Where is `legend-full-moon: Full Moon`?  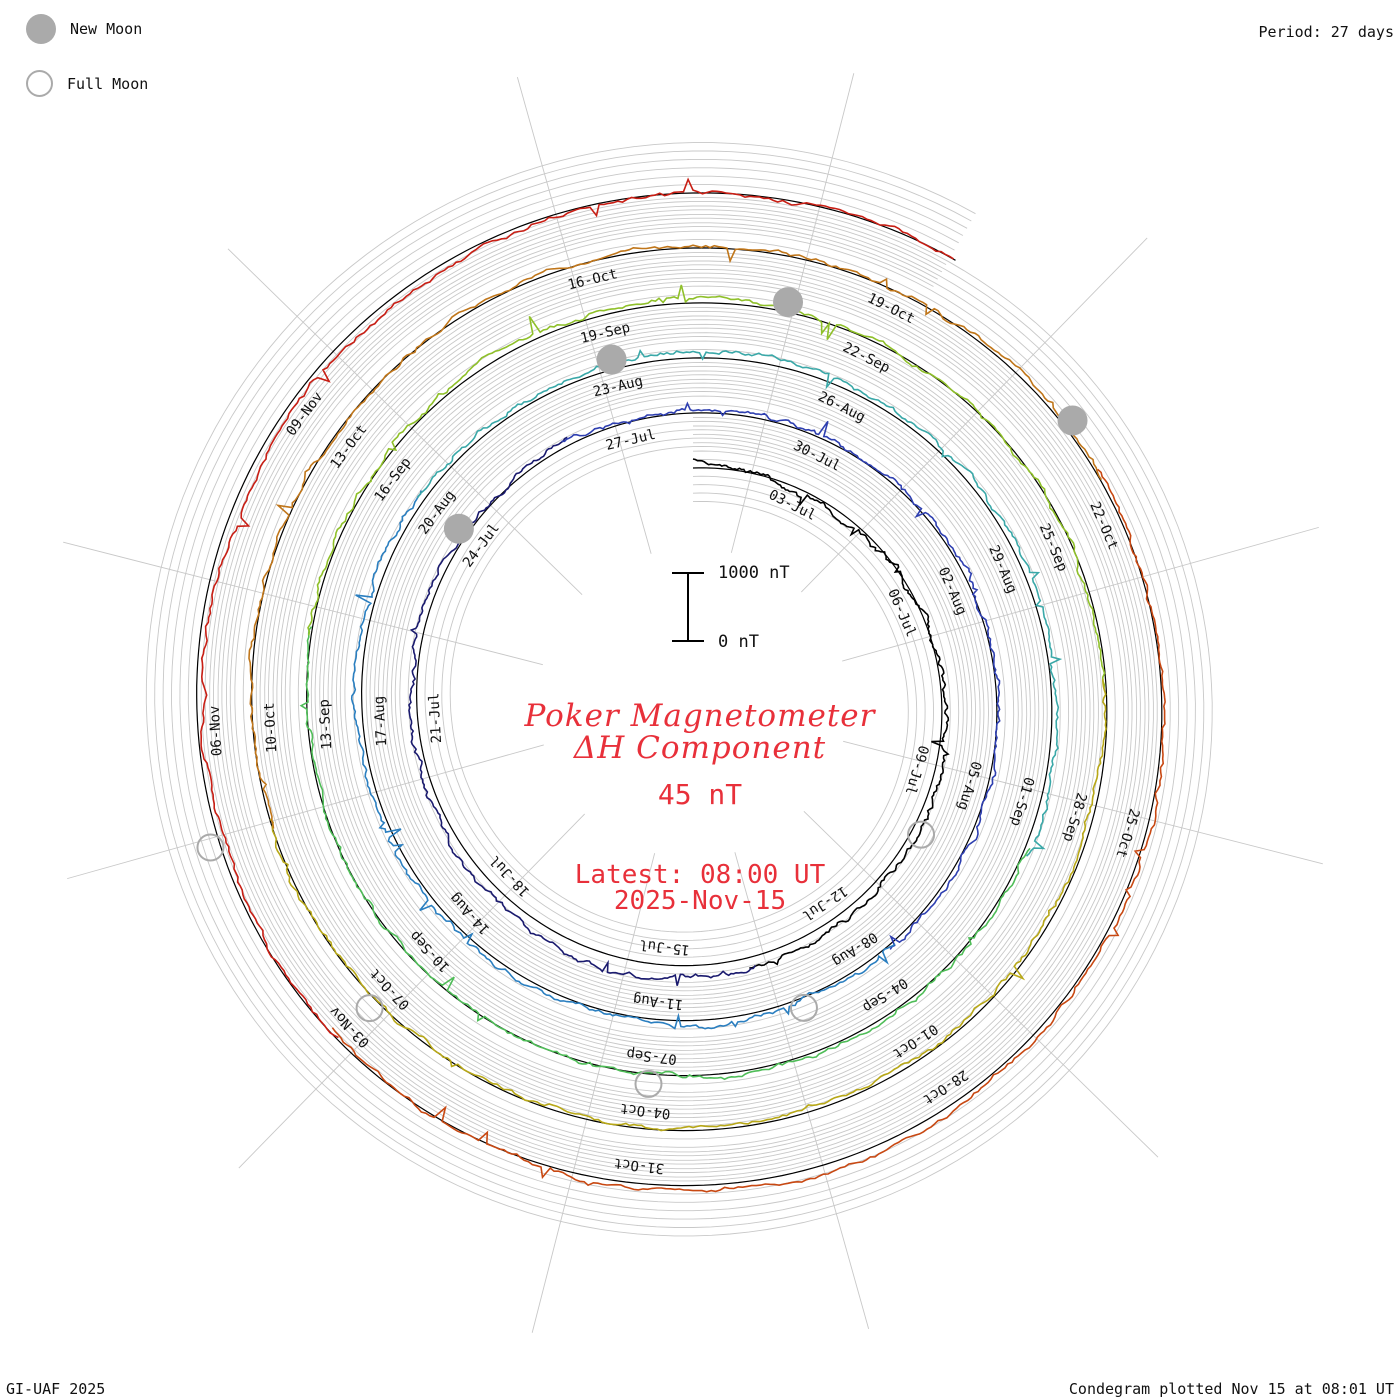
legend-full-moon: Full Moon is located at coordinates (87, 83).